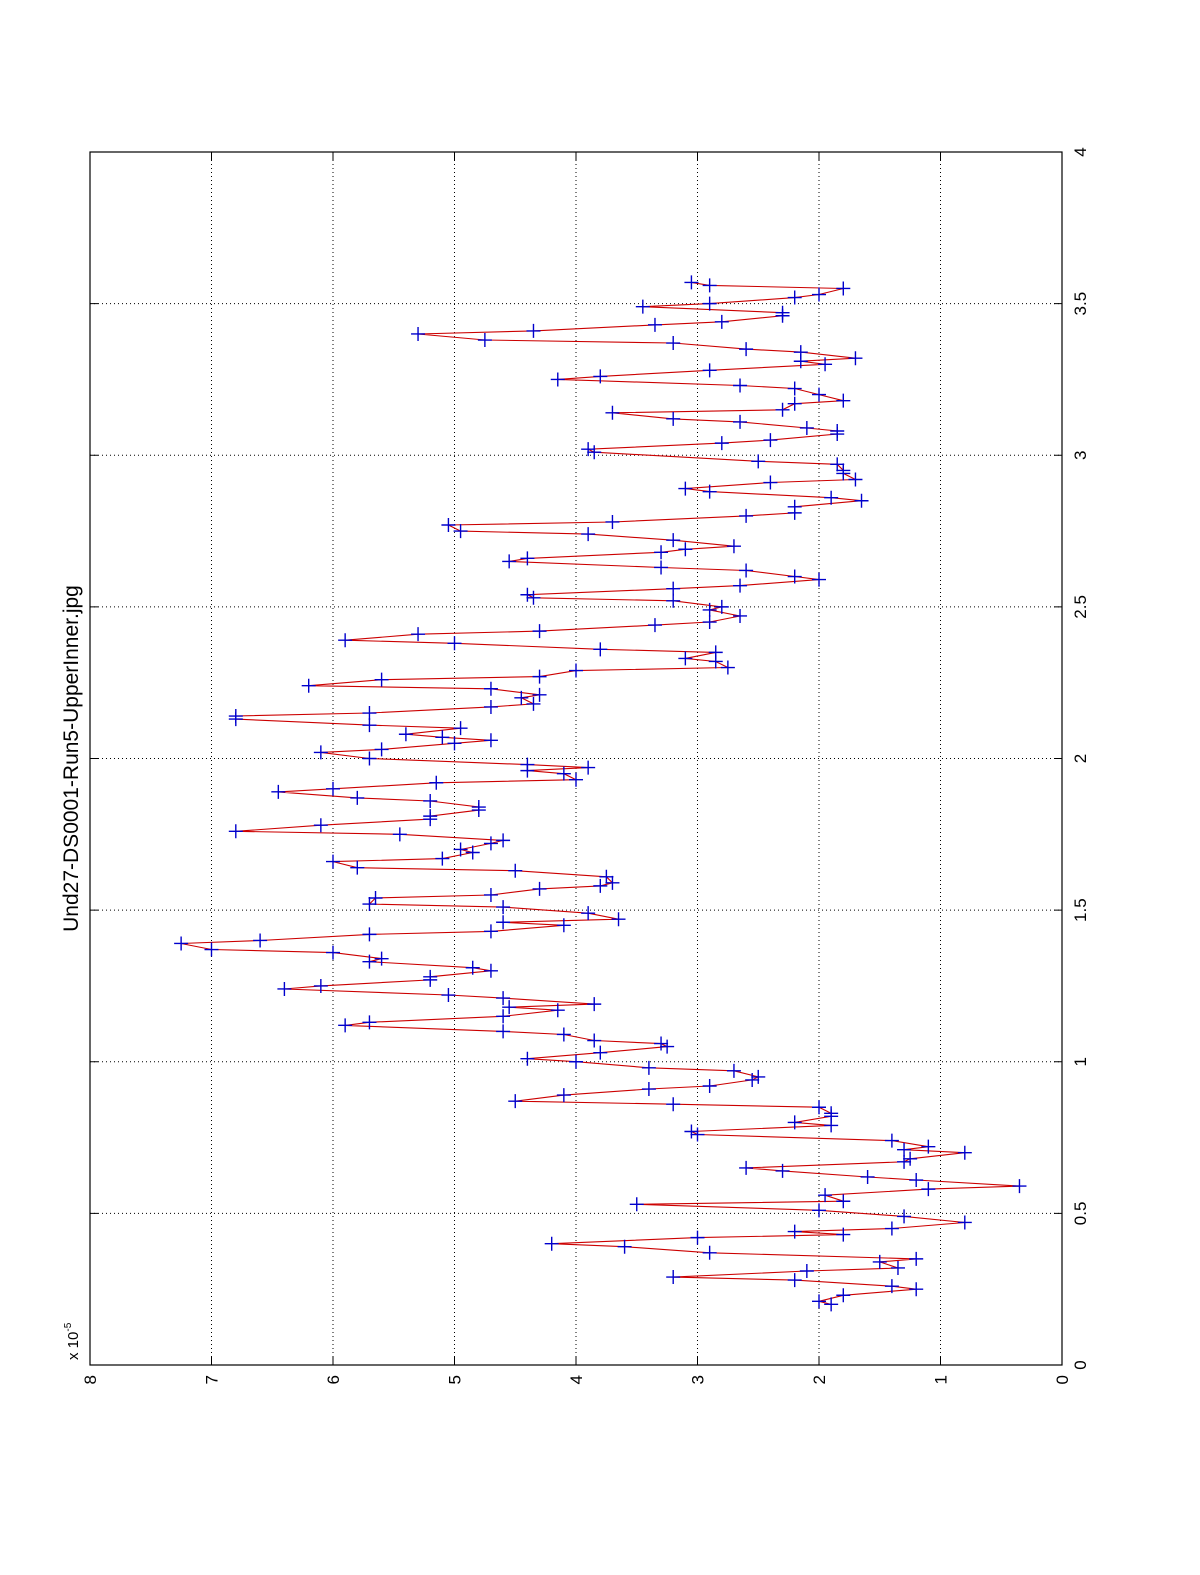  What do you see at coordinates (1080, 1364) in the screenshot?
I see `x-tick-label: 0` at bounding box center [1080, 1364].